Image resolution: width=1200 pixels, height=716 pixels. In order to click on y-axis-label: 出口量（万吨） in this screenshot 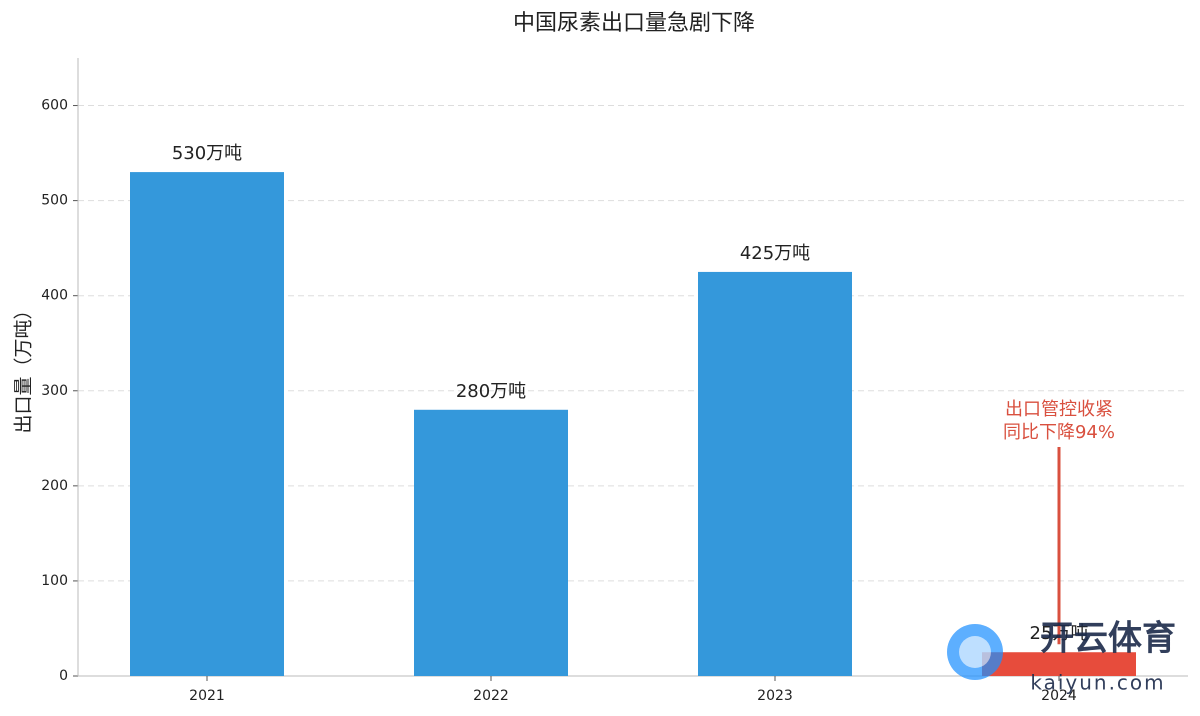, I will do `click(24, 366)`.